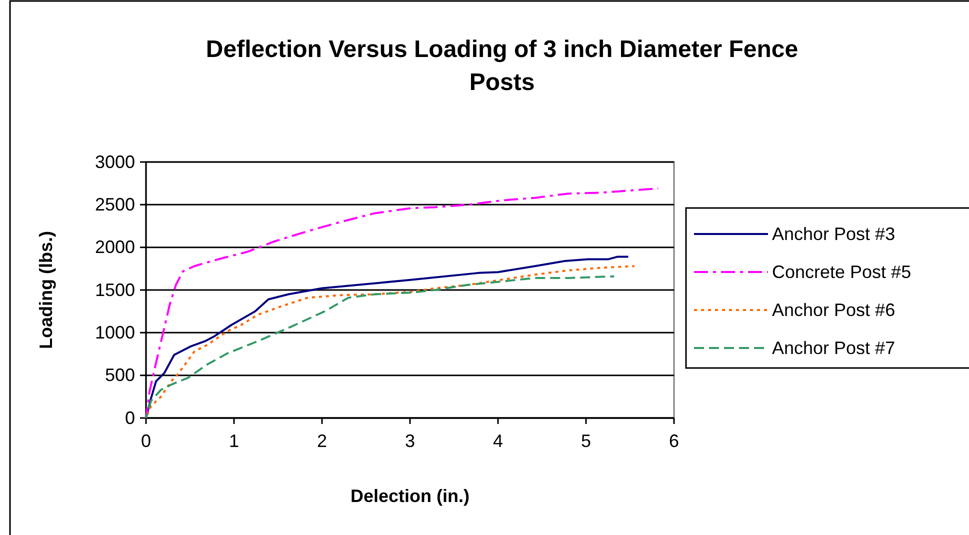 The image size is (969, 535). I want to click on x-tick-label: 3, so click(410, 440).